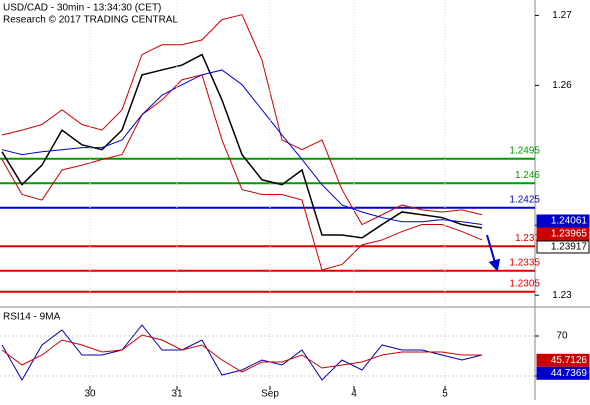  I want to click on level-label: 1.2425, so click(524, 199).